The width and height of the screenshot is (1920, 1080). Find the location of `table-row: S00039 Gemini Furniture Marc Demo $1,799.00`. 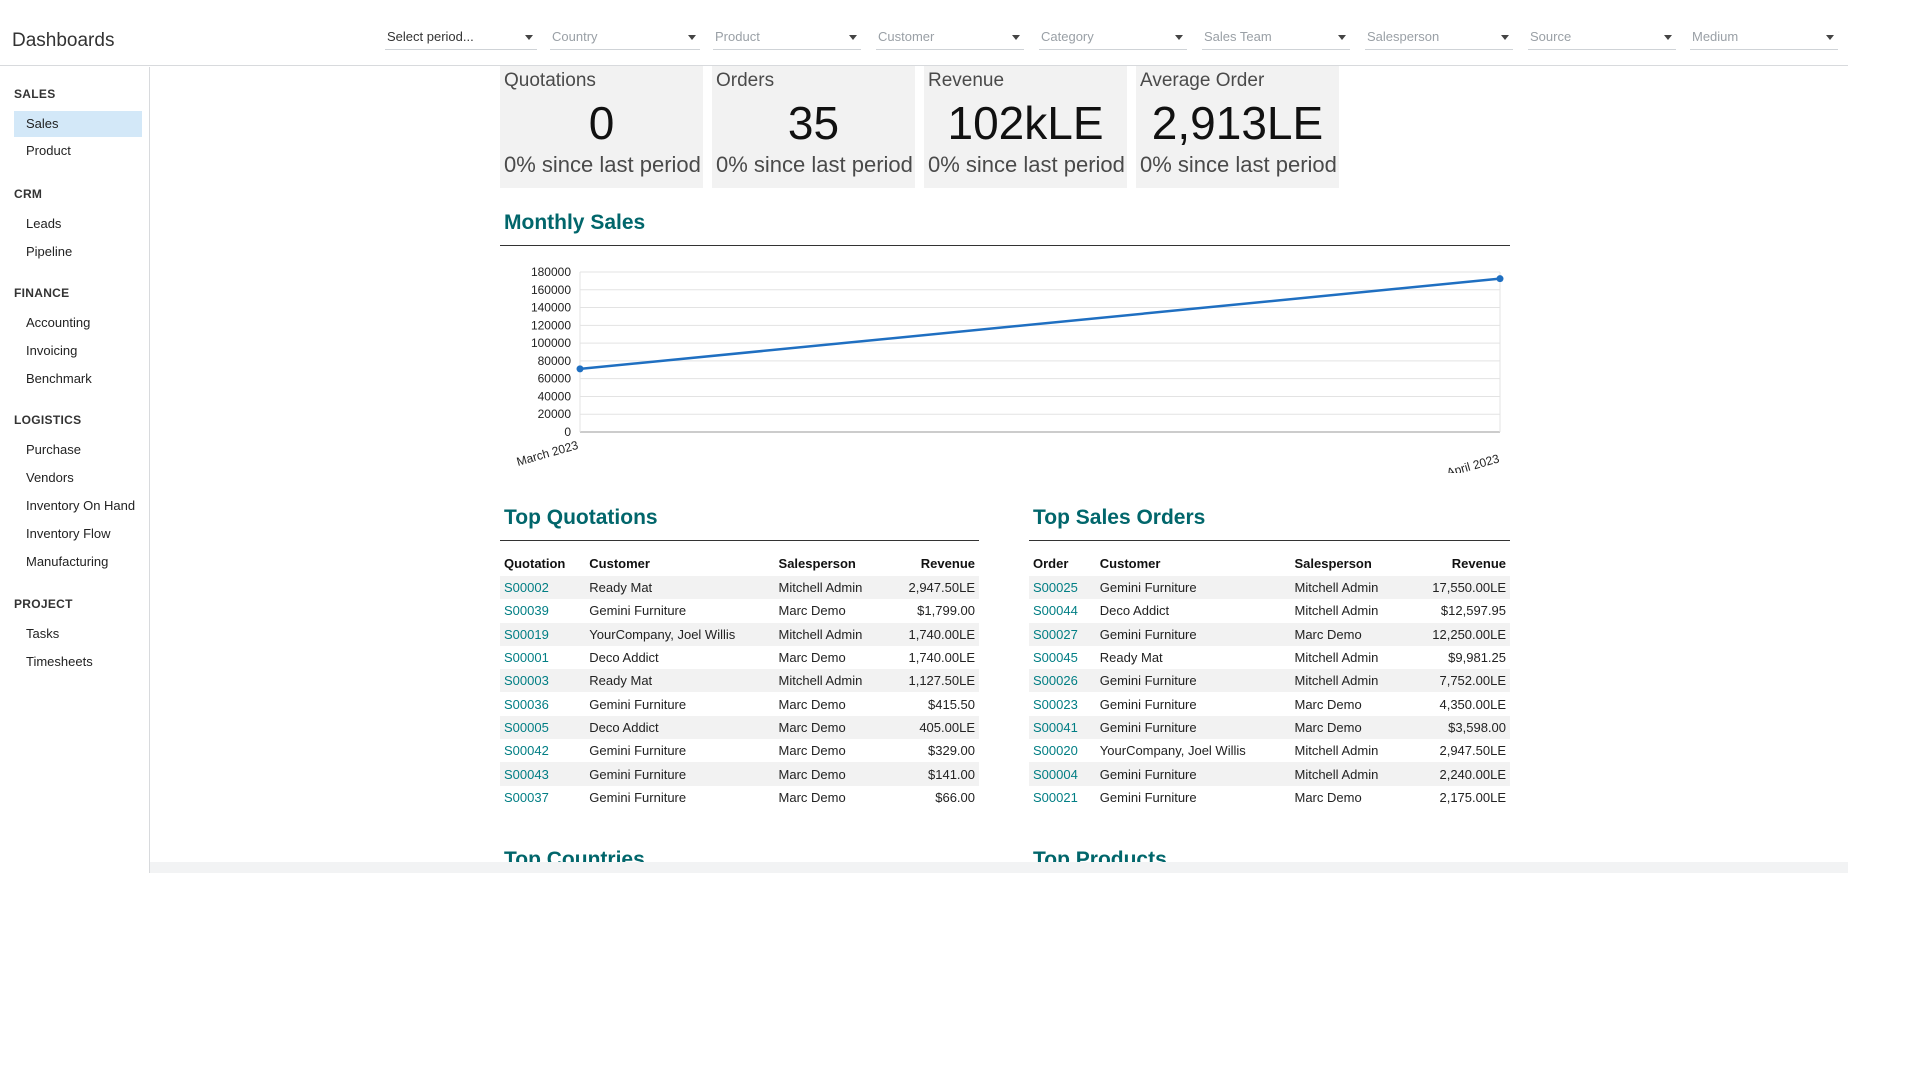

table-row: S00039 Gemini Furniture Marc Demo $1,799.00 is located at coordinates (739, 610).